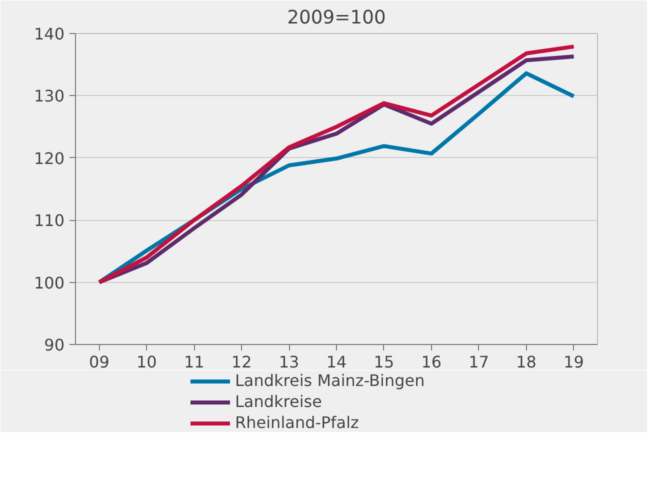 This screenshot has width=653, height=500. Describe the element at coordinates (49, 158) in the screenshot. I see `y-tick-label: 120` at that location.